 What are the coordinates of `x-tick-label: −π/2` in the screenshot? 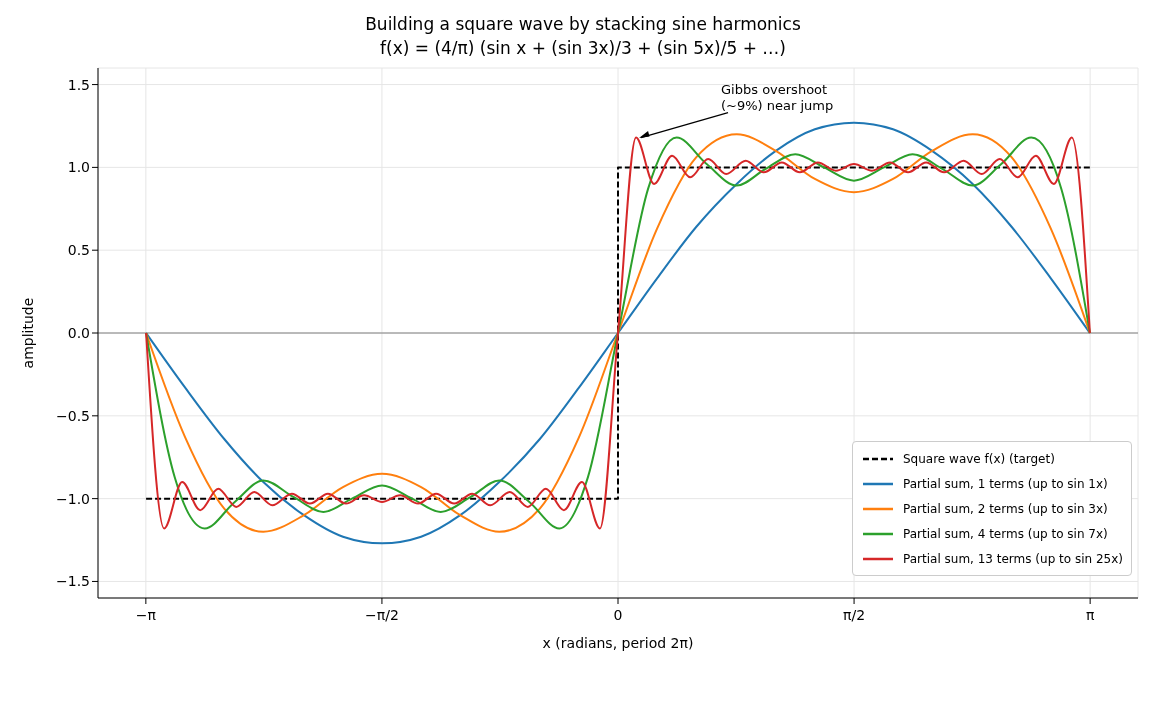 It's located at (382, 615).